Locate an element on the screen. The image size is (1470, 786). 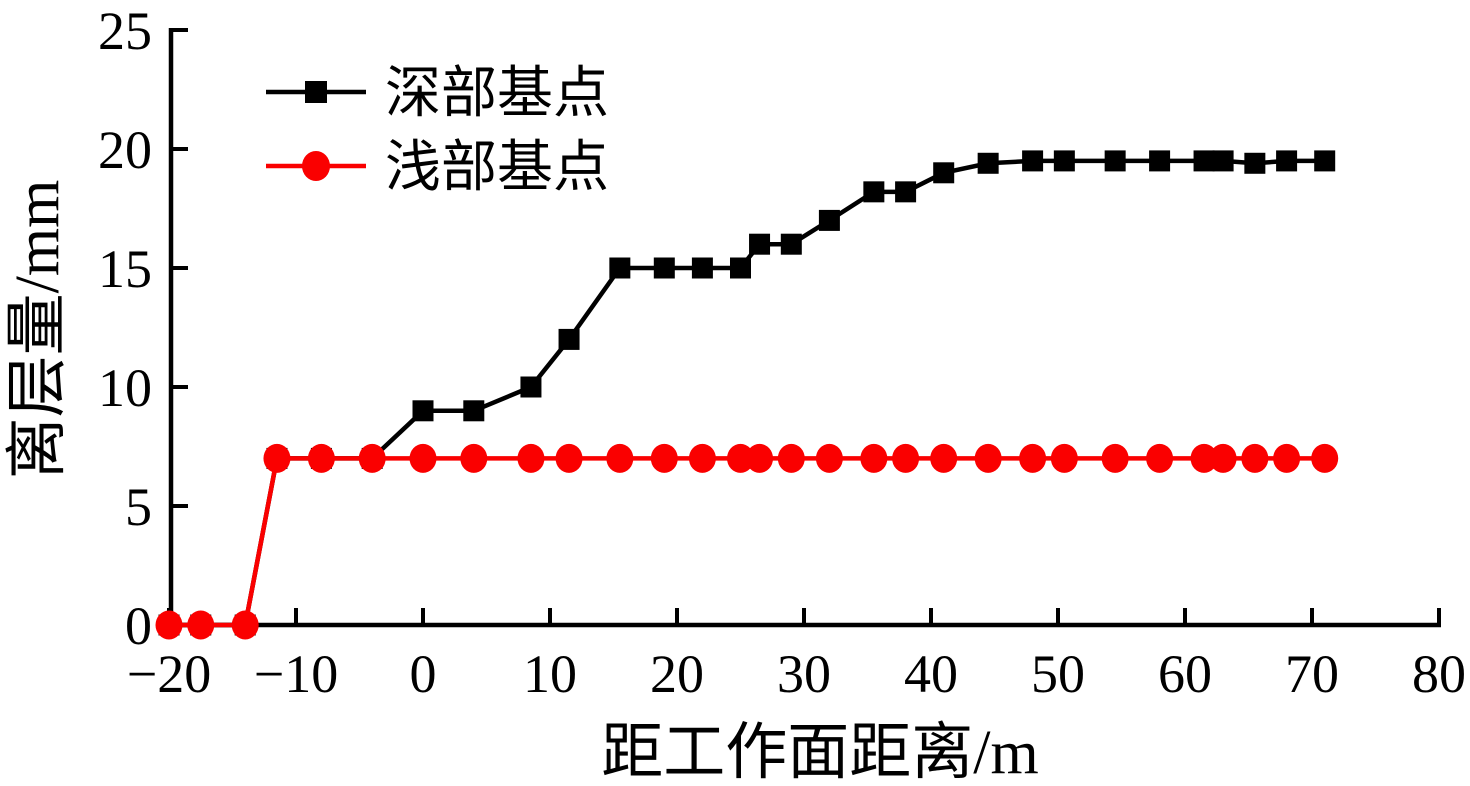
x-tick-label: 20 is located at coordinates (677, 674).